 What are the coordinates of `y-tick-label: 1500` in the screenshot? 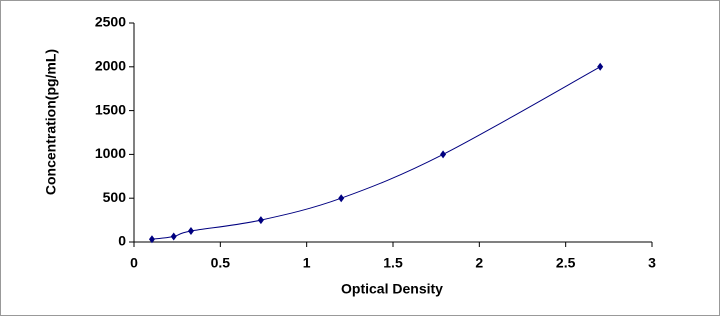 It's located at (110, 109).